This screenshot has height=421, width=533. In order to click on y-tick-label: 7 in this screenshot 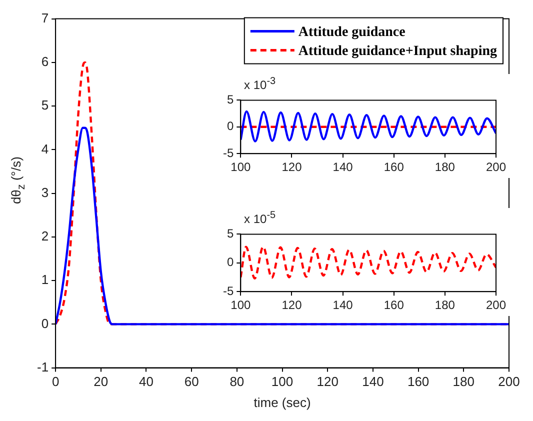, I will do `click(45, 18)`.